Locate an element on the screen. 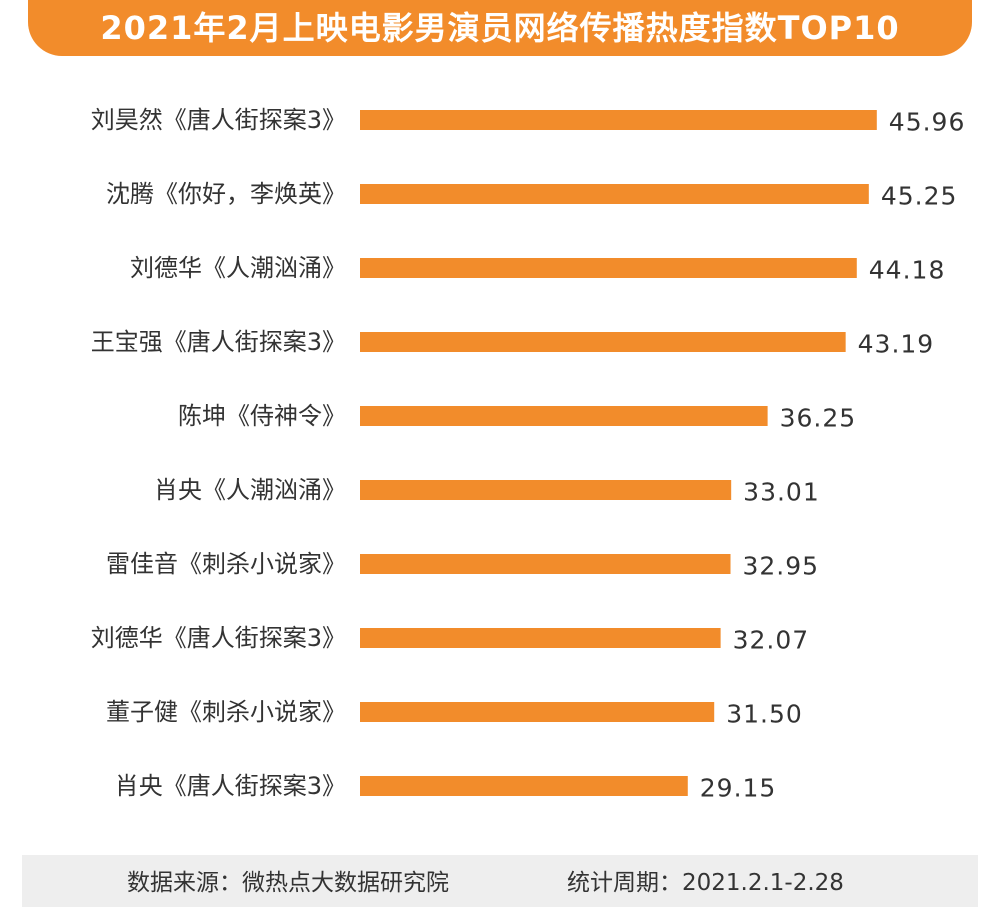 The image size is (1000, 911). value-label: 32.07 is located at coordinates (771, 640).